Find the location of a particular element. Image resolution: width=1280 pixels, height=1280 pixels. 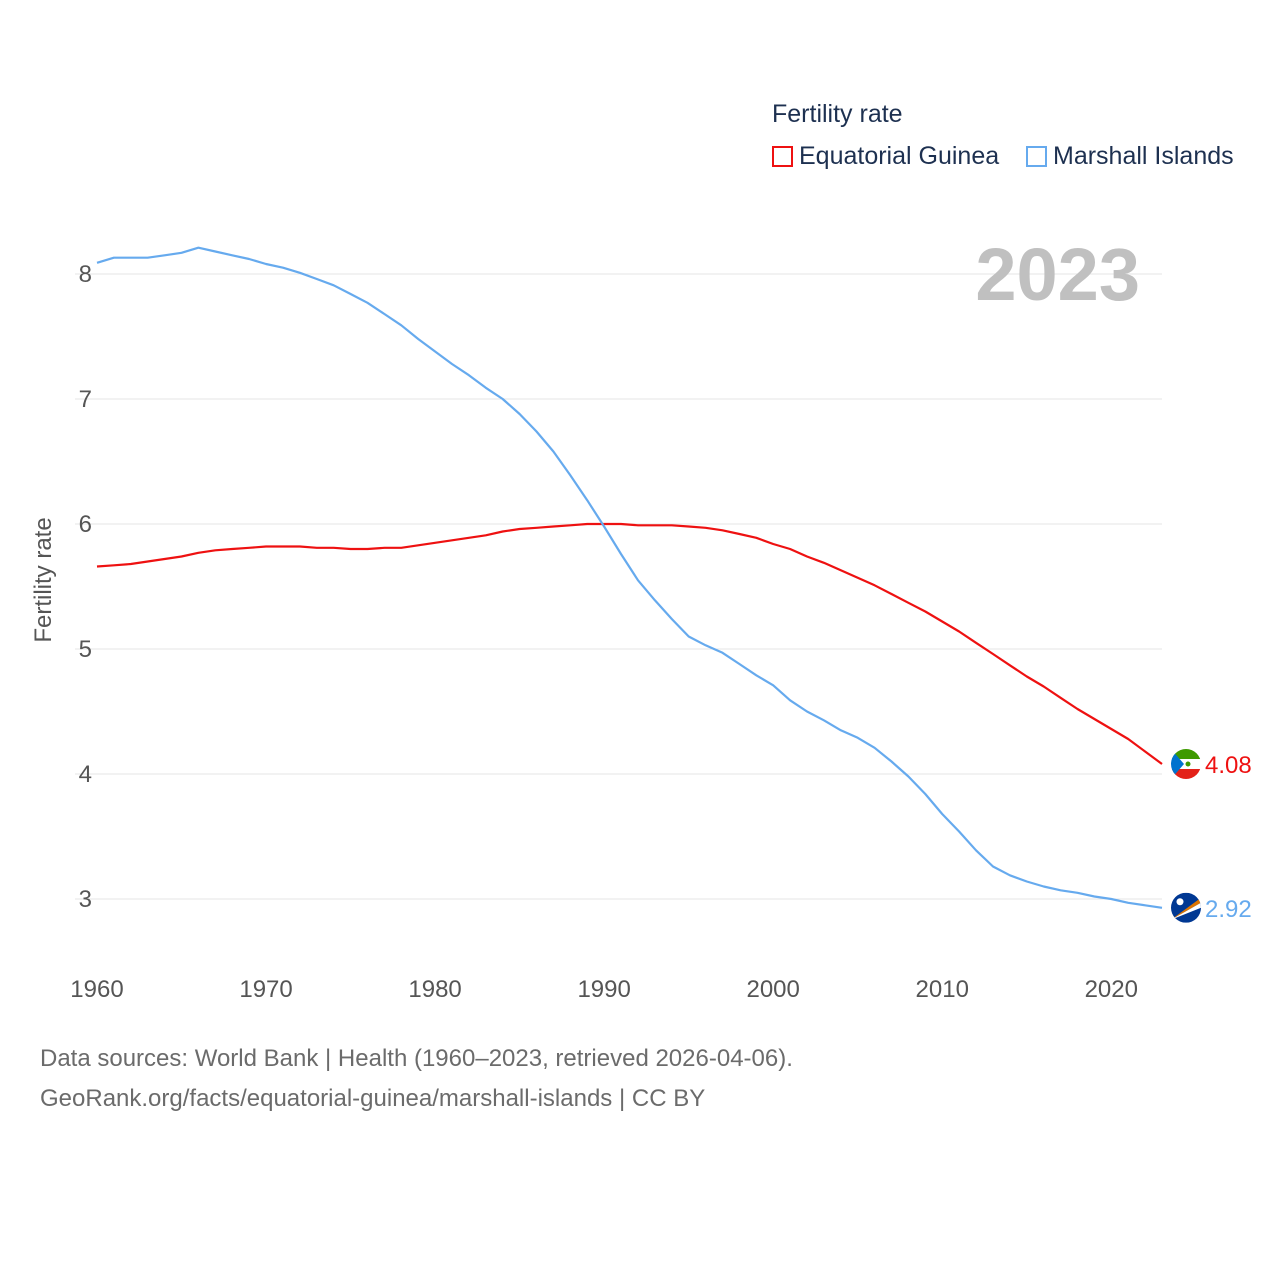

x-tick-label: 1970 is located at coordinates (265, 989).